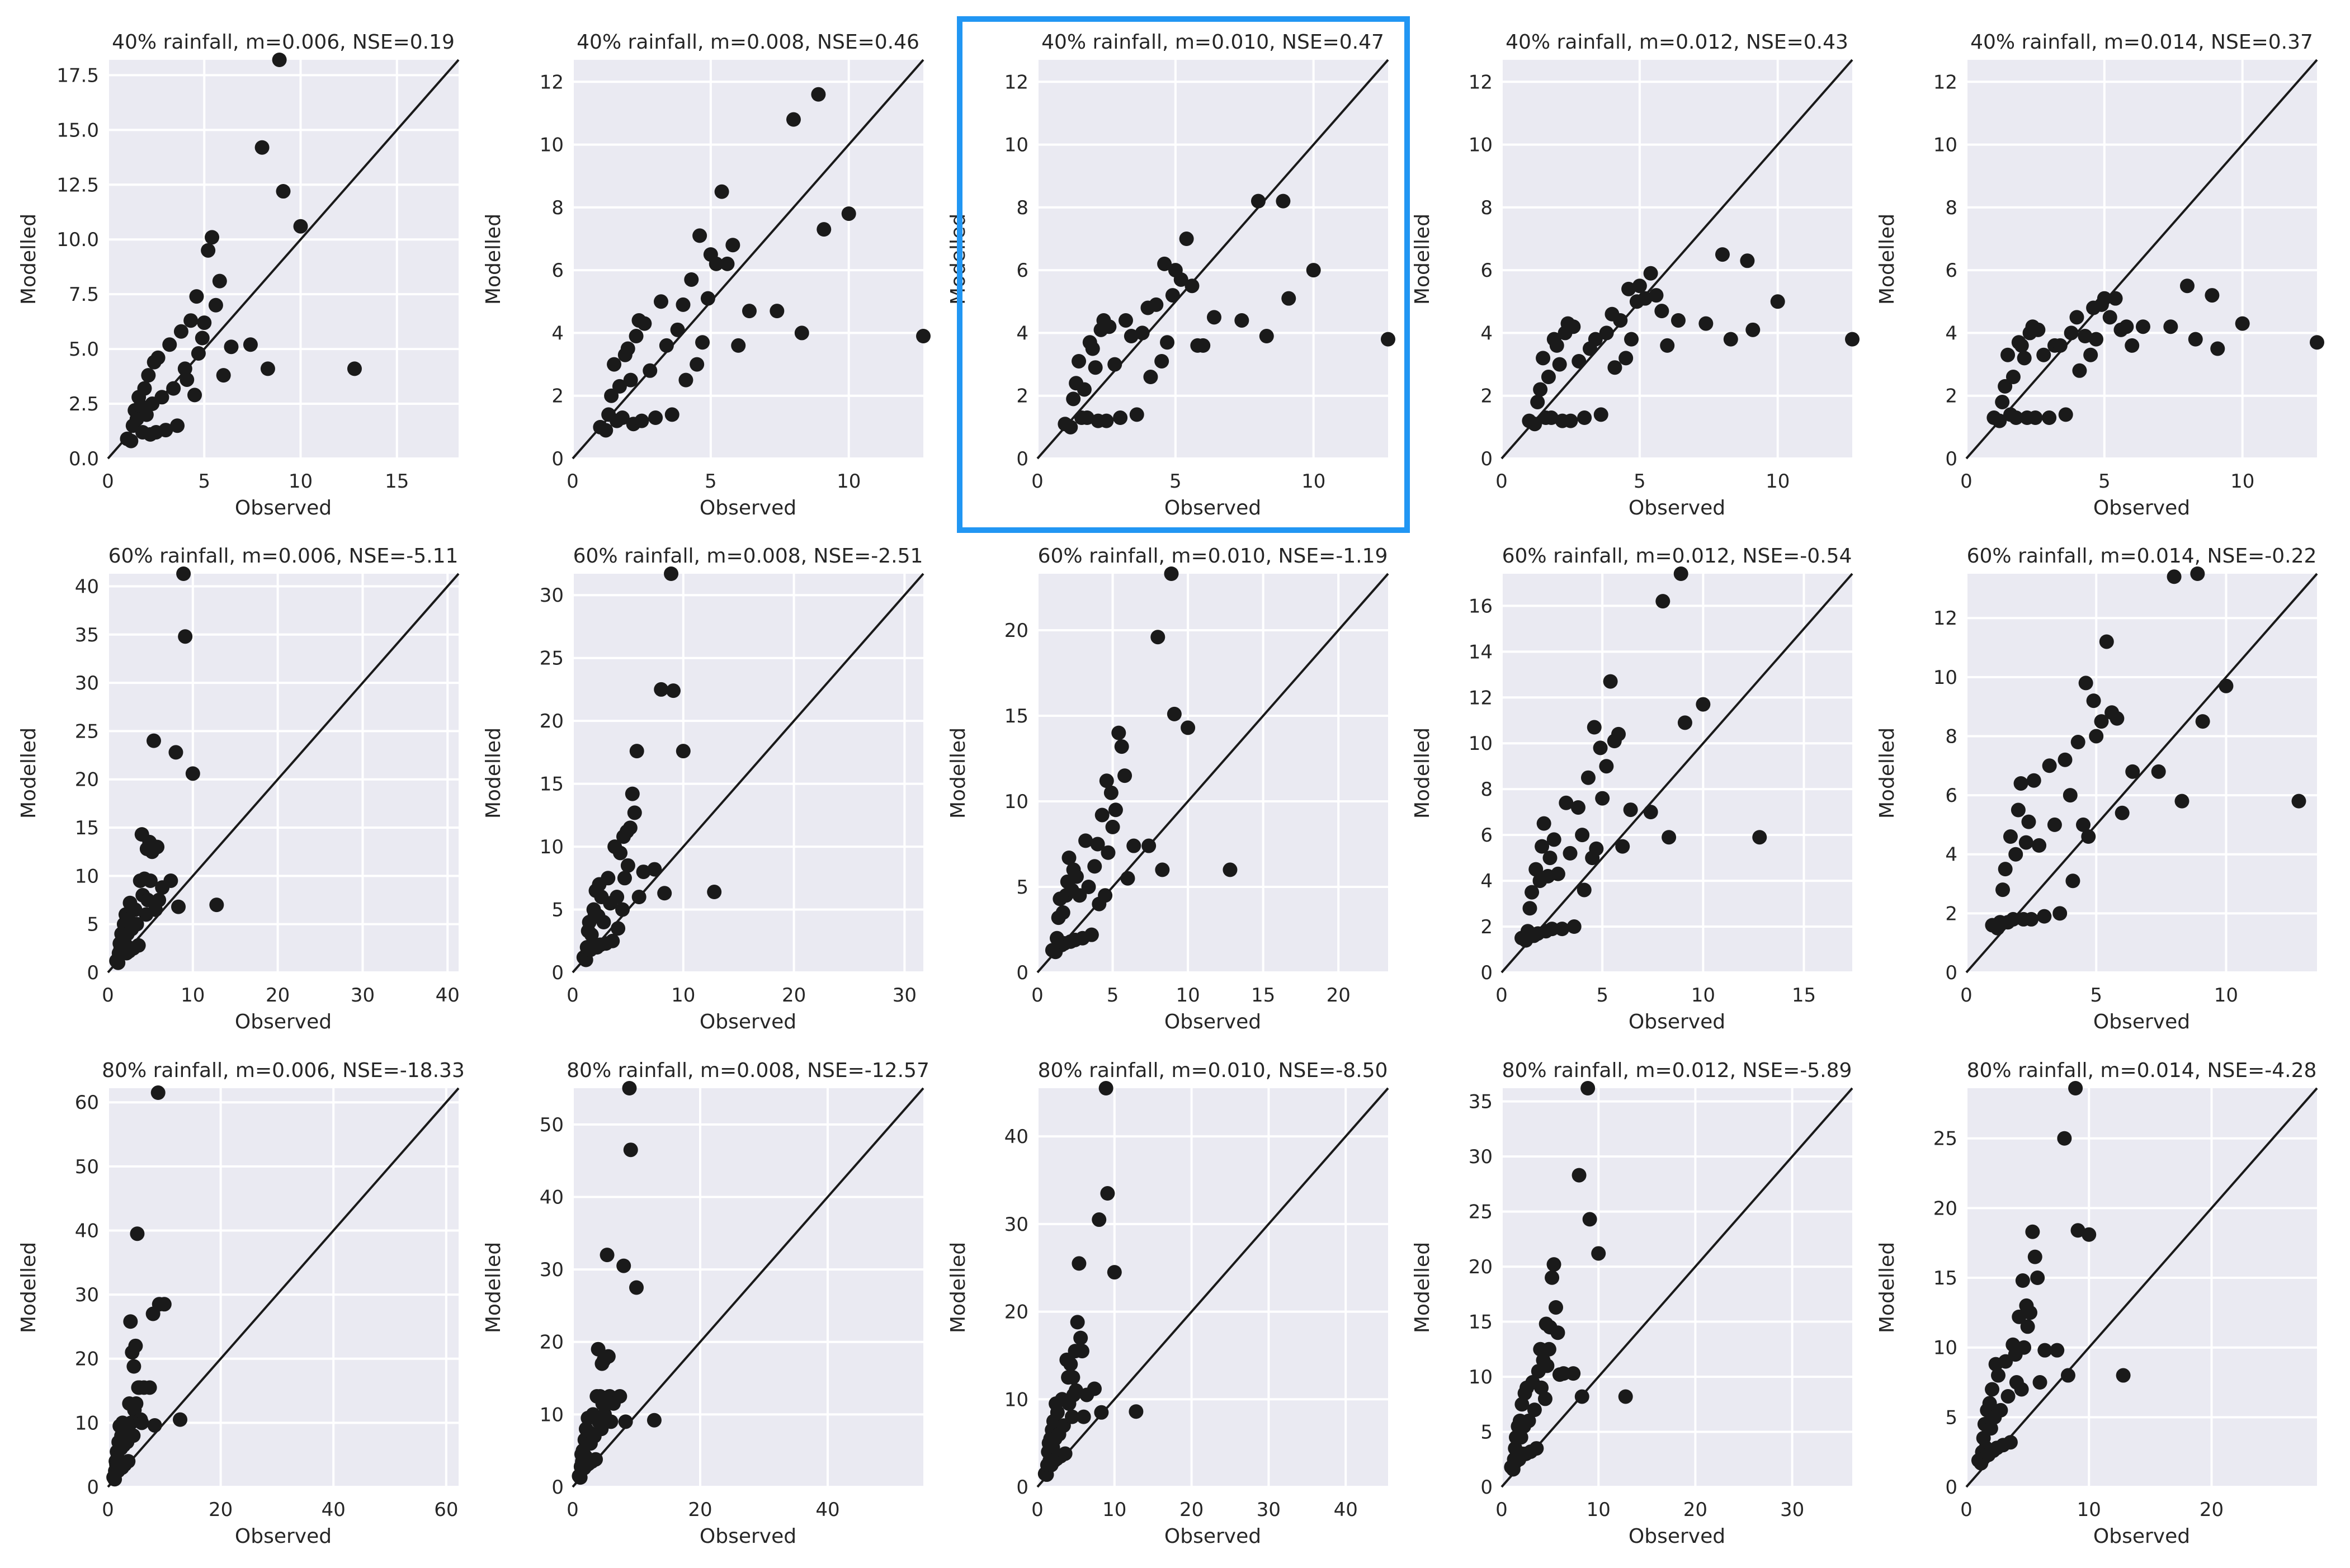  I want to click on y-tick-label: 35, so click(87, 635).